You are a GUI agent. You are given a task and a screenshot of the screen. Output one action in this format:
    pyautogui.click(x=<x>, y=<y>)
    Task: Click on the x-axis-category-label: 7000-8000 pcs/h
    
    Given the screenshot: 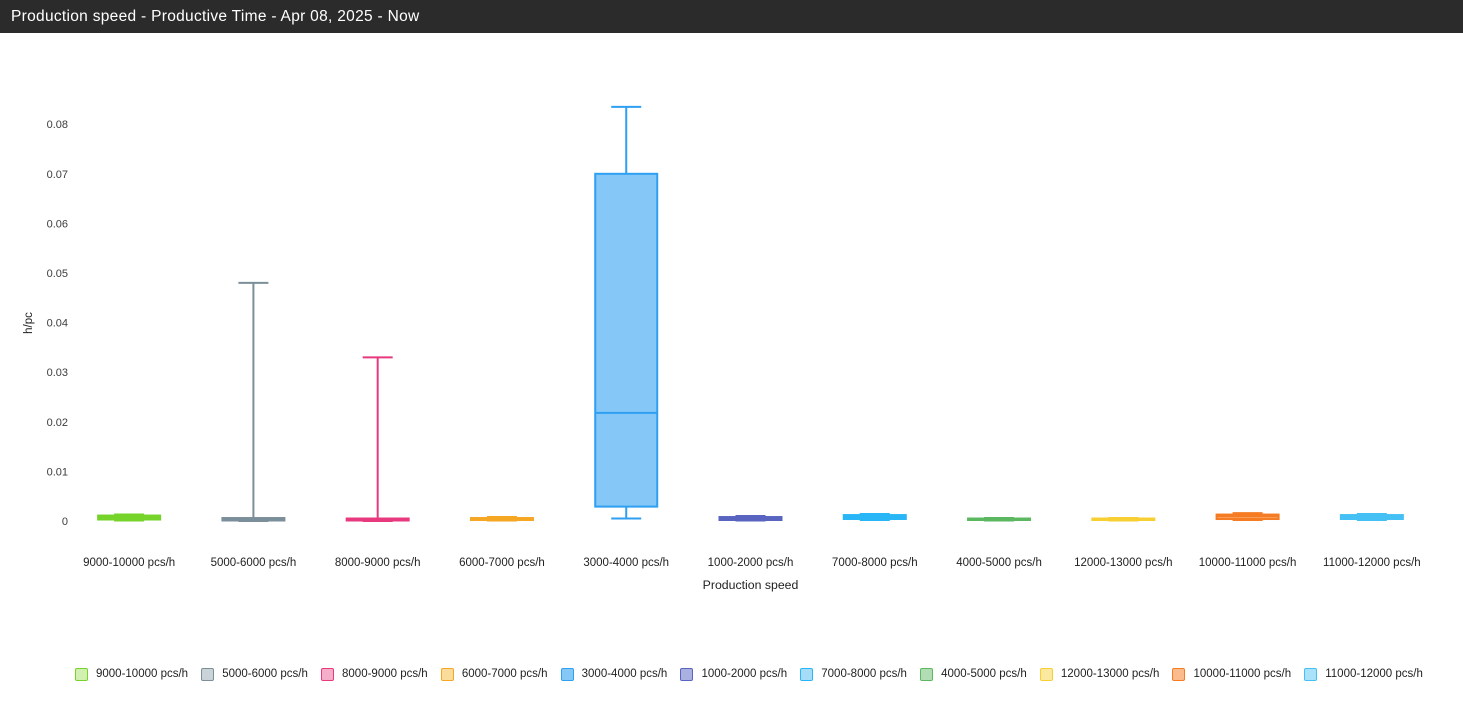 What is the action you would take?
    pyautogui.click(x=875, y=563)
    